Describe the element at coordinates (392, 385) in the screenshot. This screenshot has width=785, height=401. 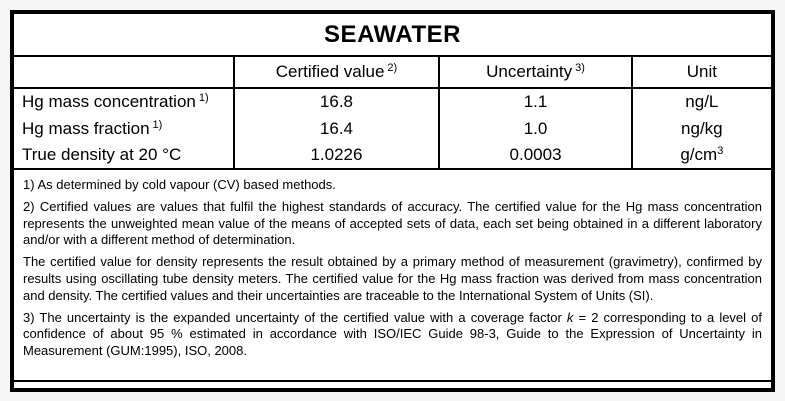
I see `bottom-margin` at that location.